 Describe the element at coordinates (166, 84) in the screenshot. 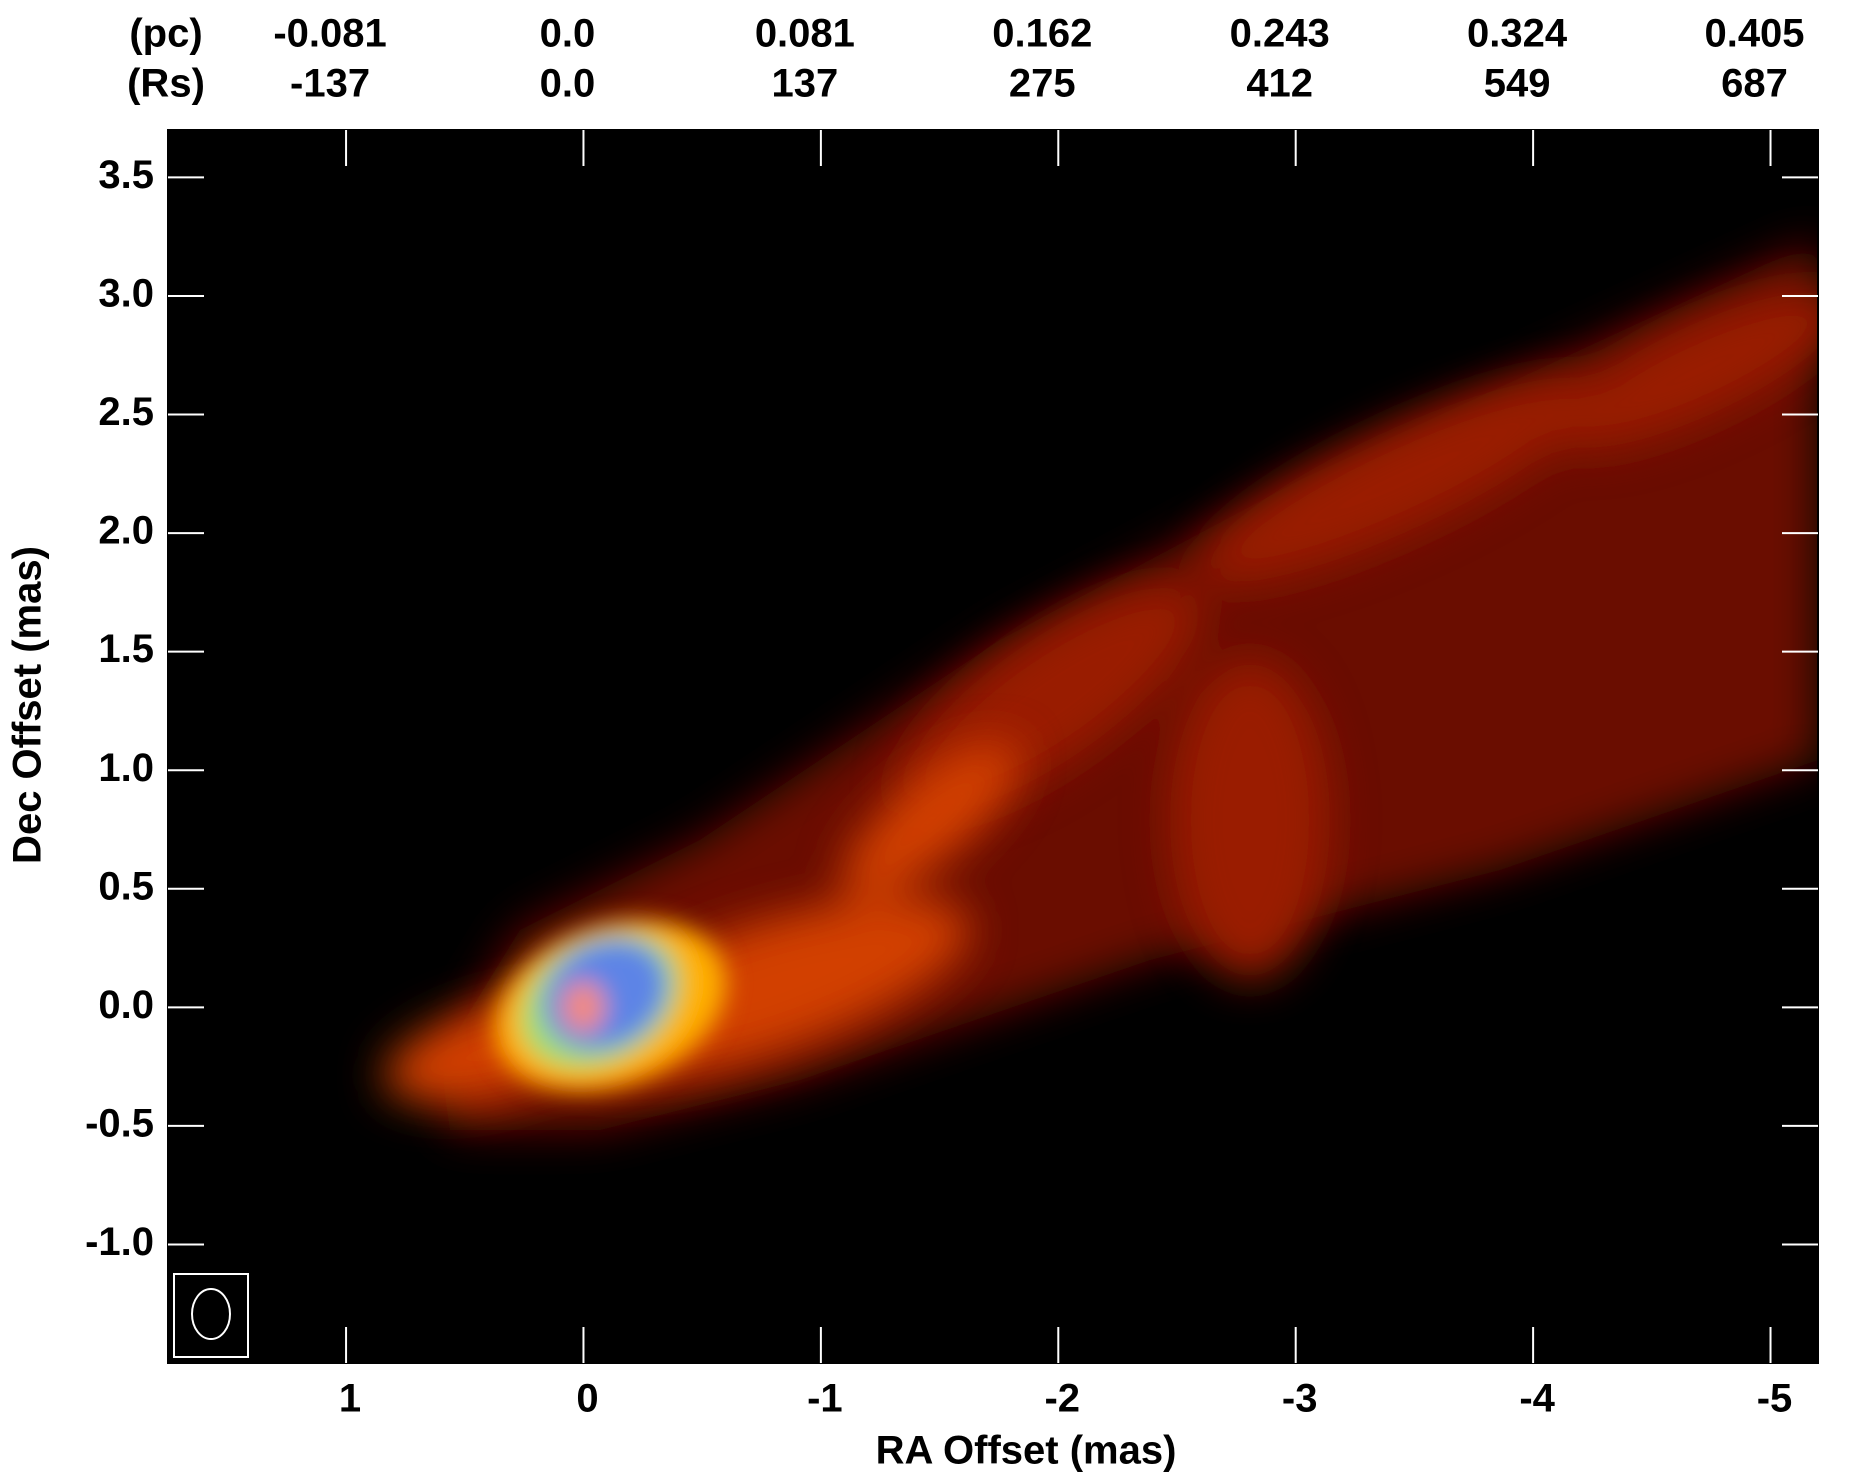

I see `top-axis-unit: (Rs)` at that location.